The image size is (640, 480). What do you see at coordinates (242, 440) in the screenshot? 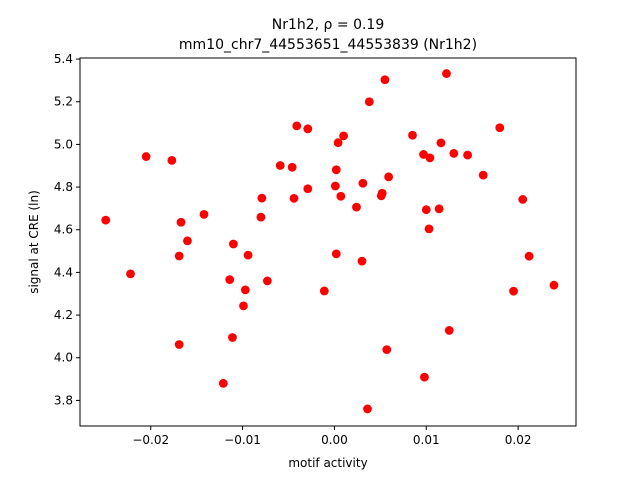
I see `x-tick-label: −0.01` at bounding box center [242, 440].